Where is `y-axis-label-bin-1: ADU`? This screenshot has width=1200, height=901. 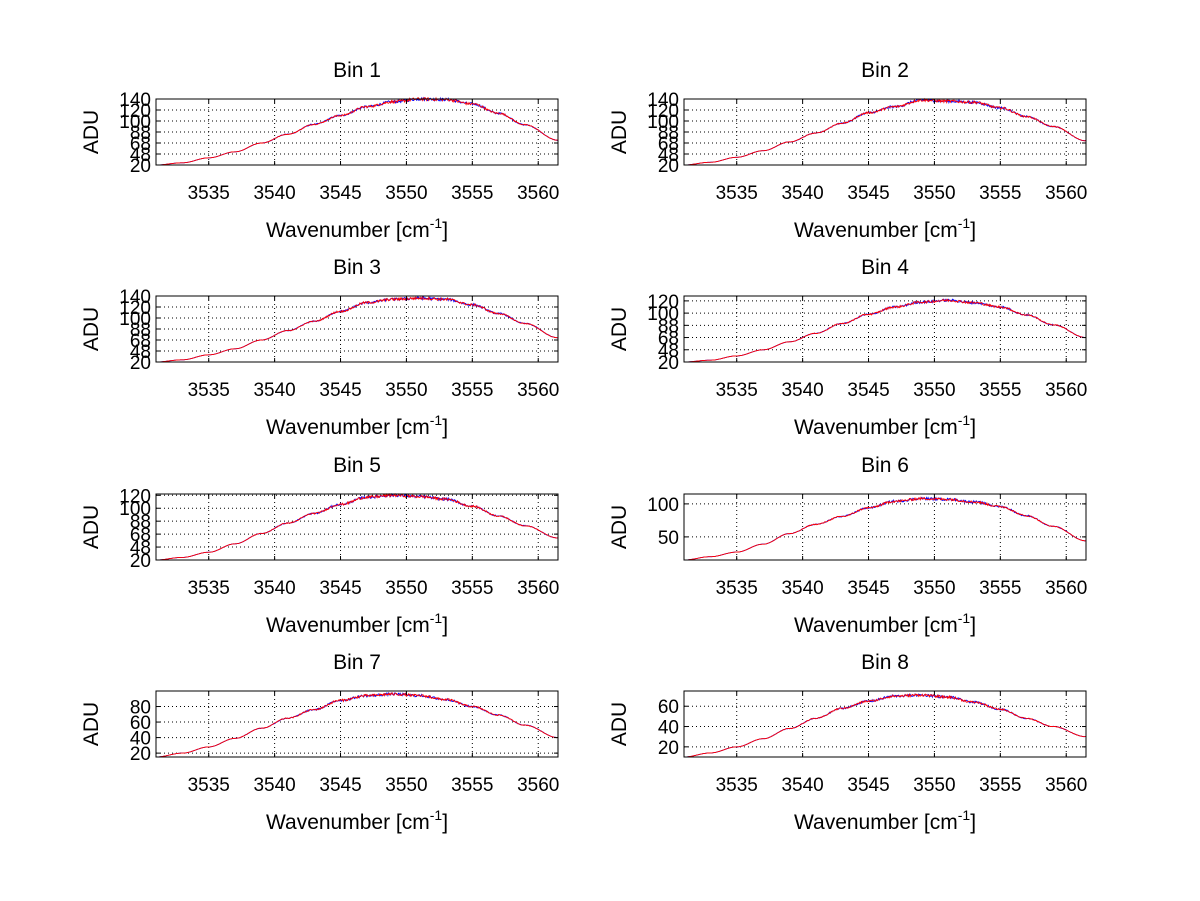 y-axis-label-bin-1: ADU is located at coordinates (91, 132).